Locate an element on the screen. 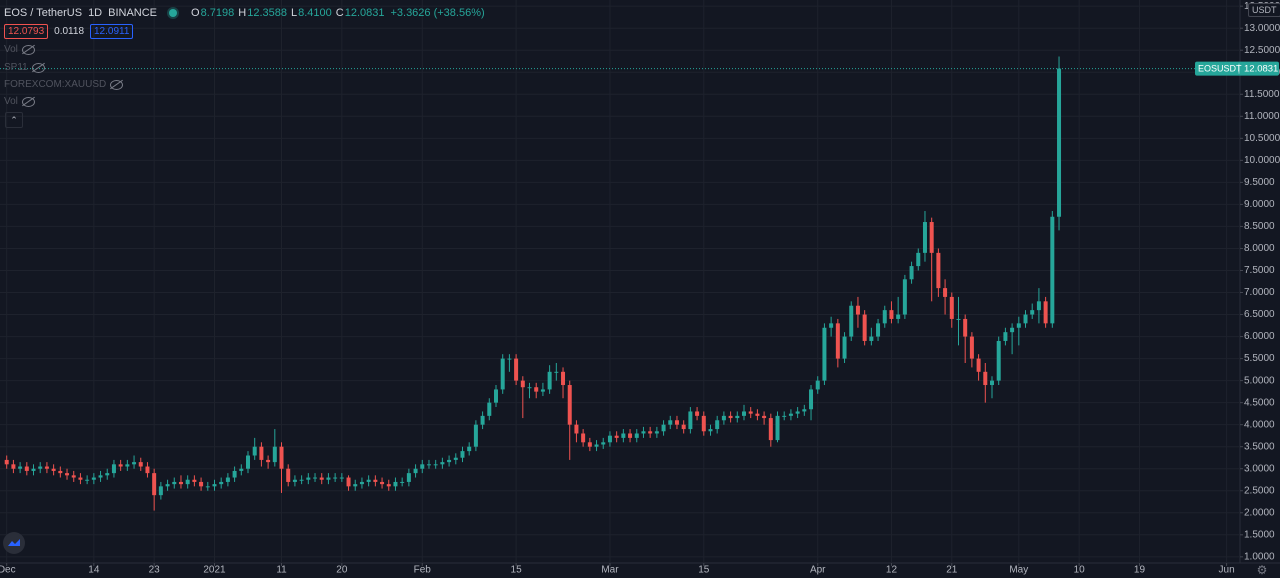  bid: 12.0793 is located at coordinates (26, 31).